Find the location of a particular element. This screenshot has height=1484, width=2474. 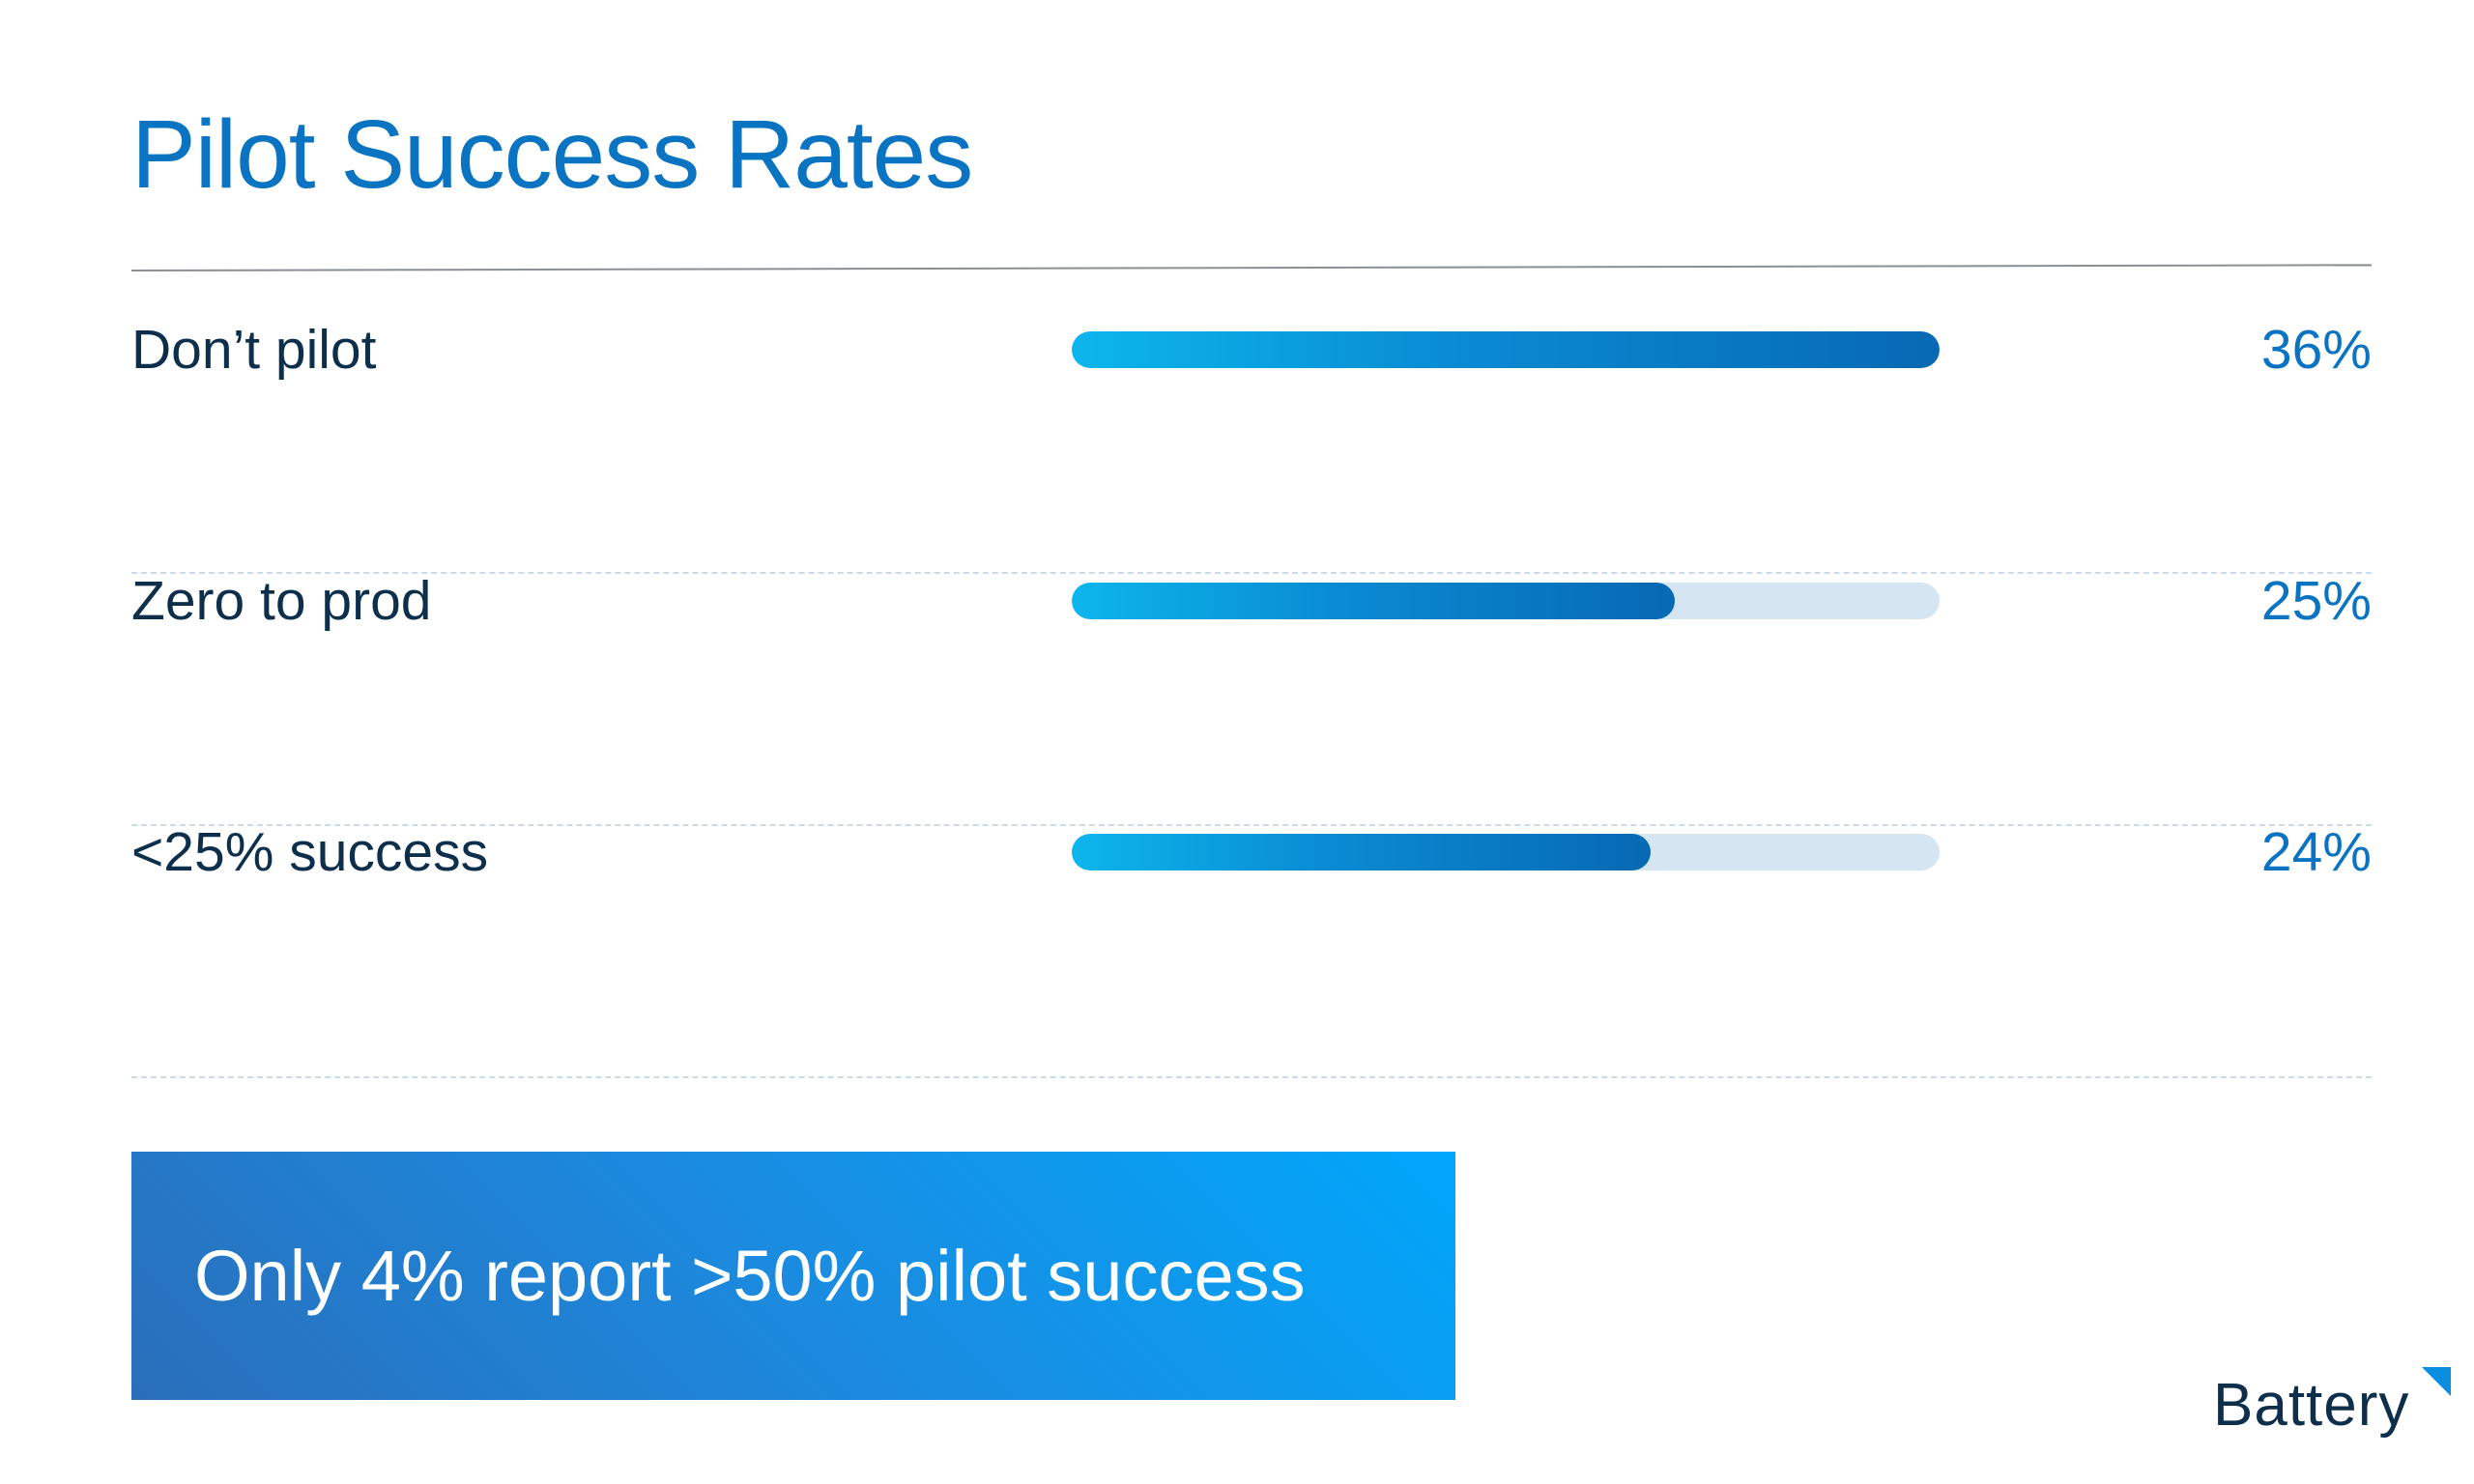

callout-banner: Only 4% report >50% pilot success is located at coordinates (793, 1276).